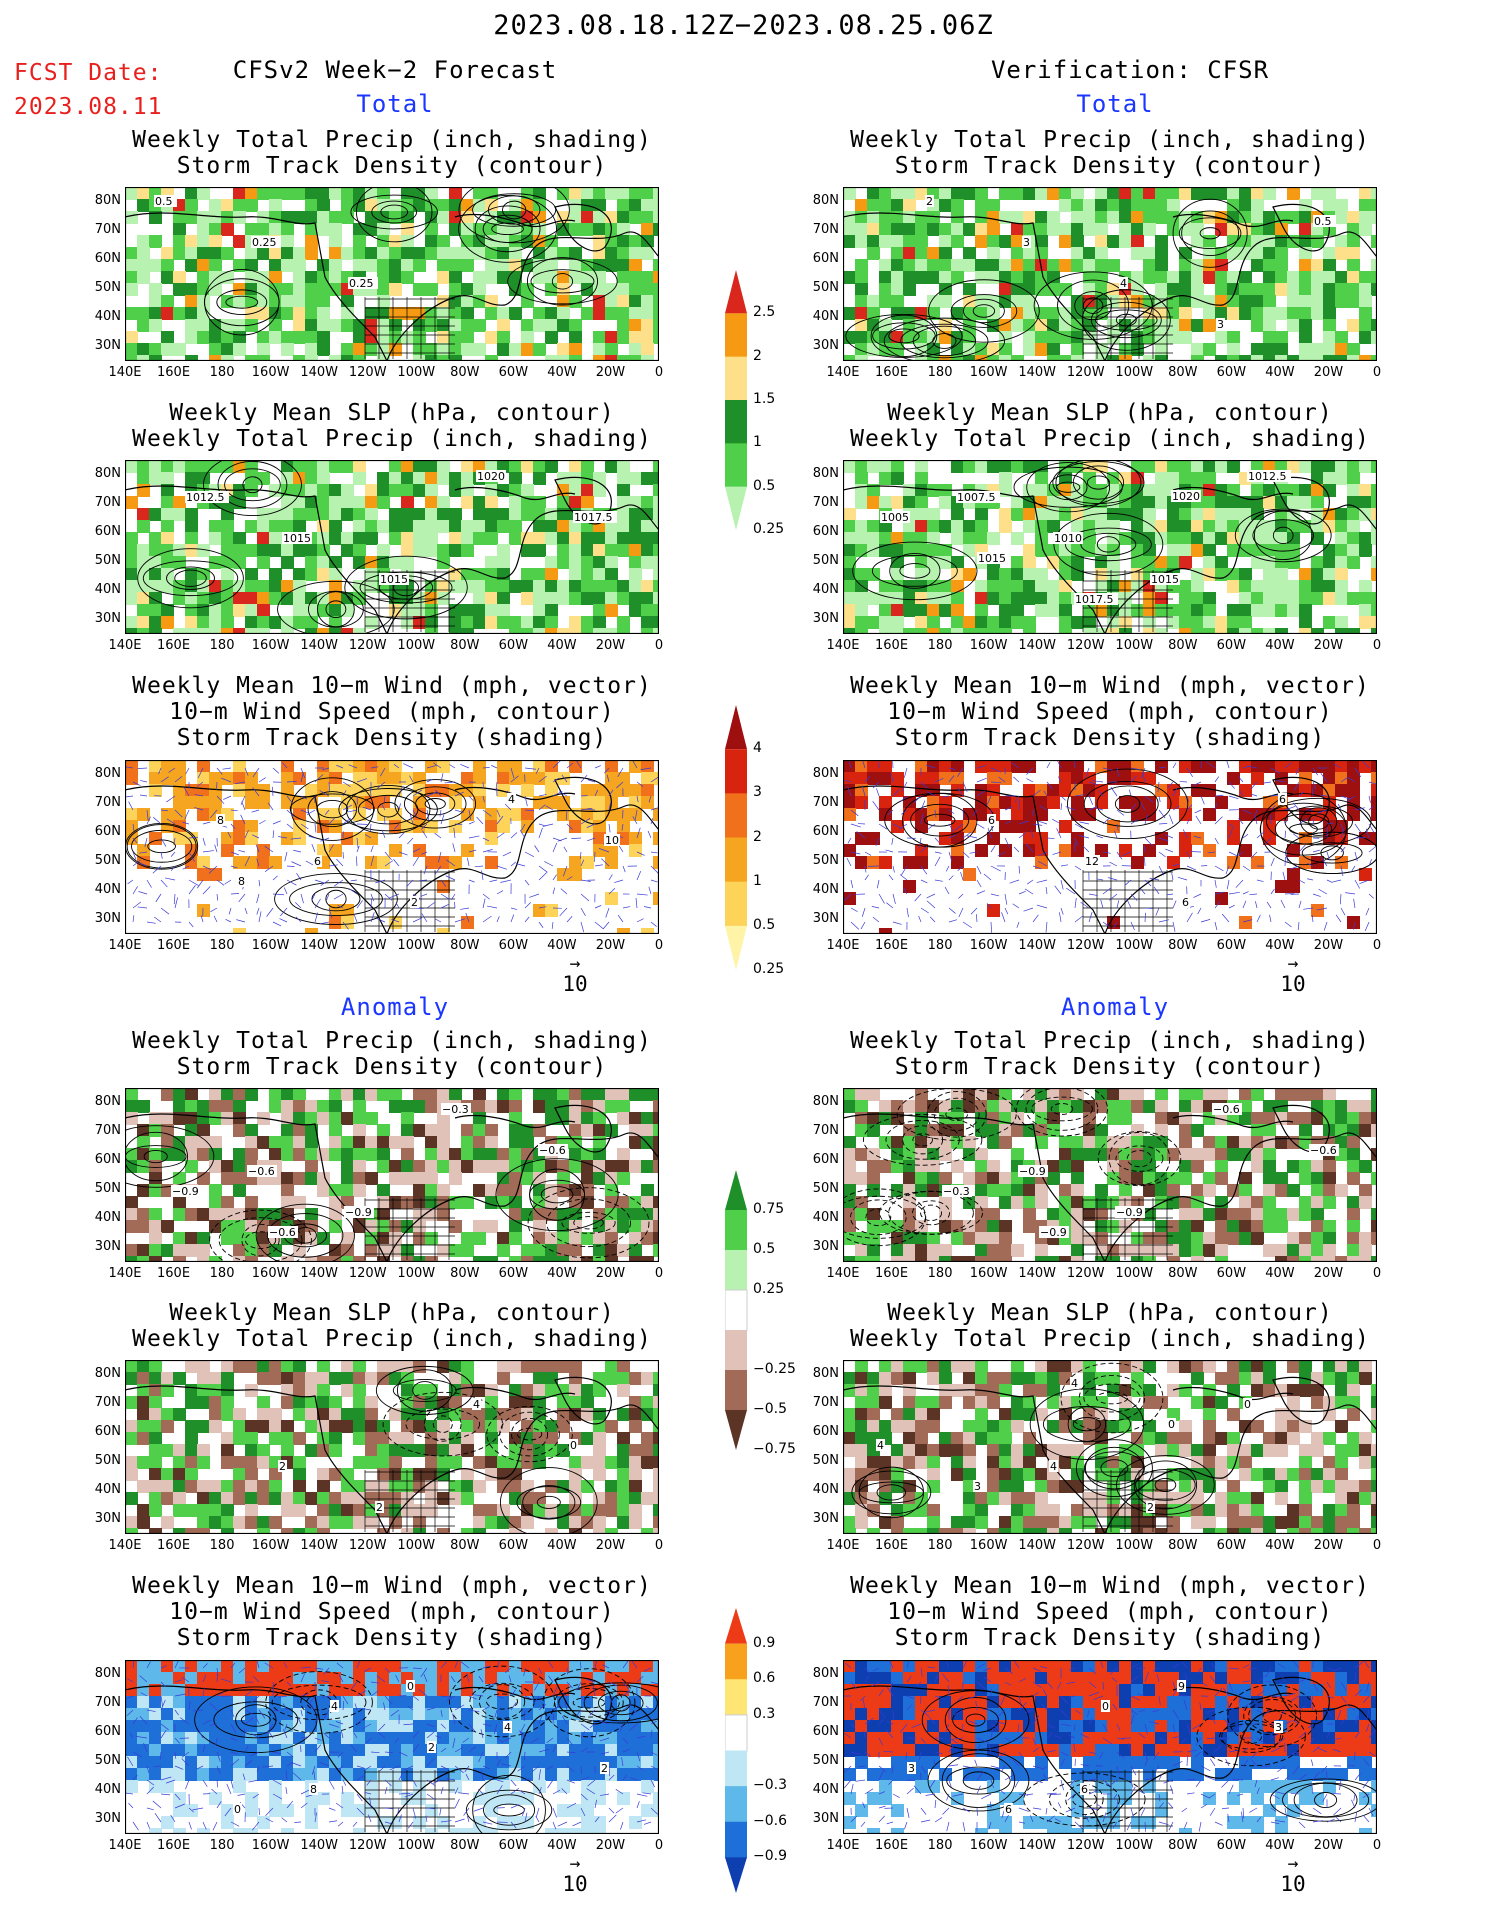 The width and height of the screenshot is (1487, 1925). I want to click on map-panel-vf-total-track: 2 3 4 3 0.5, so click(1110, 274).